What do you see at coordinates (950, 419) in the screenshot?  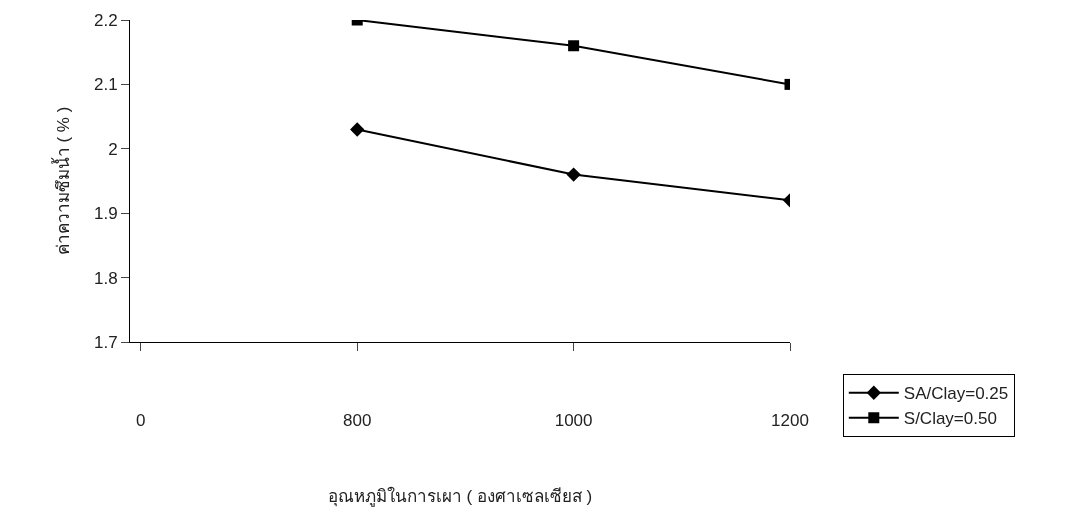 I see `legend-label: S/Clay=0.50` at bounding box center [950, 419].